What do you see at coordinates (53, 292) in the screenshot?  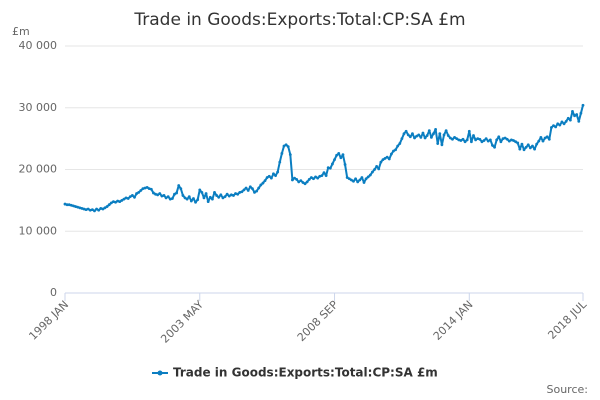 I see `y-tick-label: 0` at bounding box center [53, 292].